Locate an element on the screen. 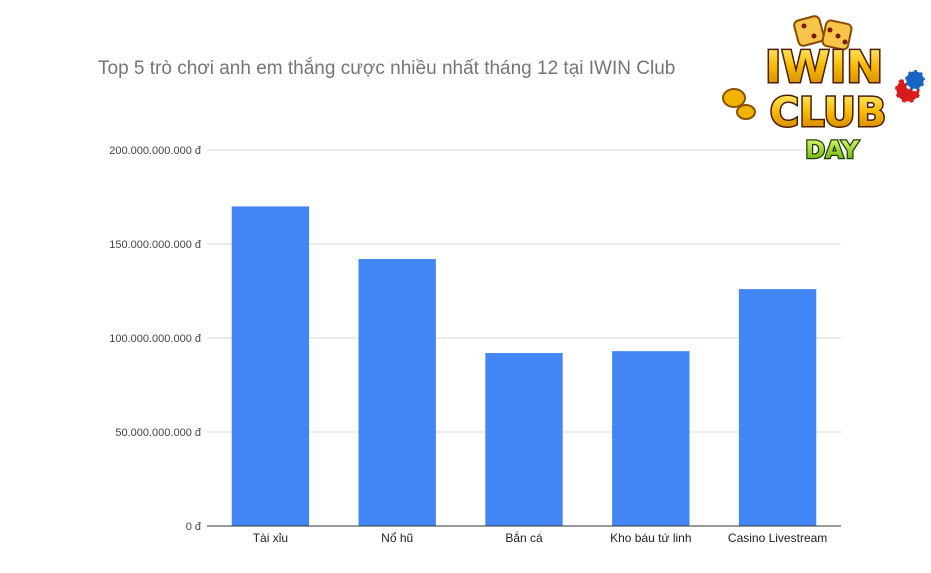 Image resolution: width=931 pixels, height=573 pixels. x-tick-label: Casino Livestream is located at coordinates (777, 538).